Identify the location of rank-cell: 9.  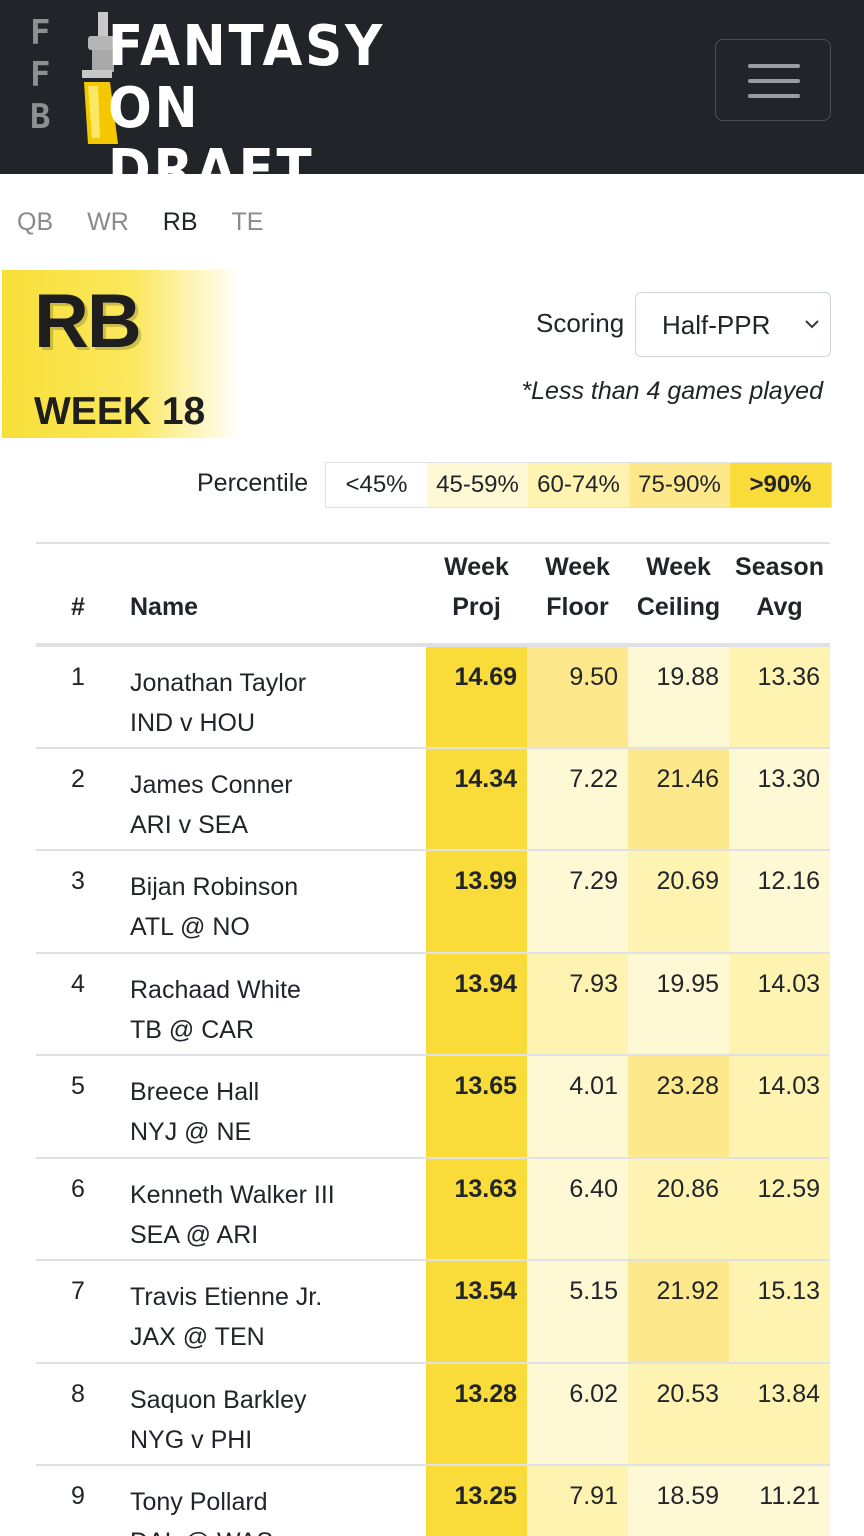
(78, 1500).